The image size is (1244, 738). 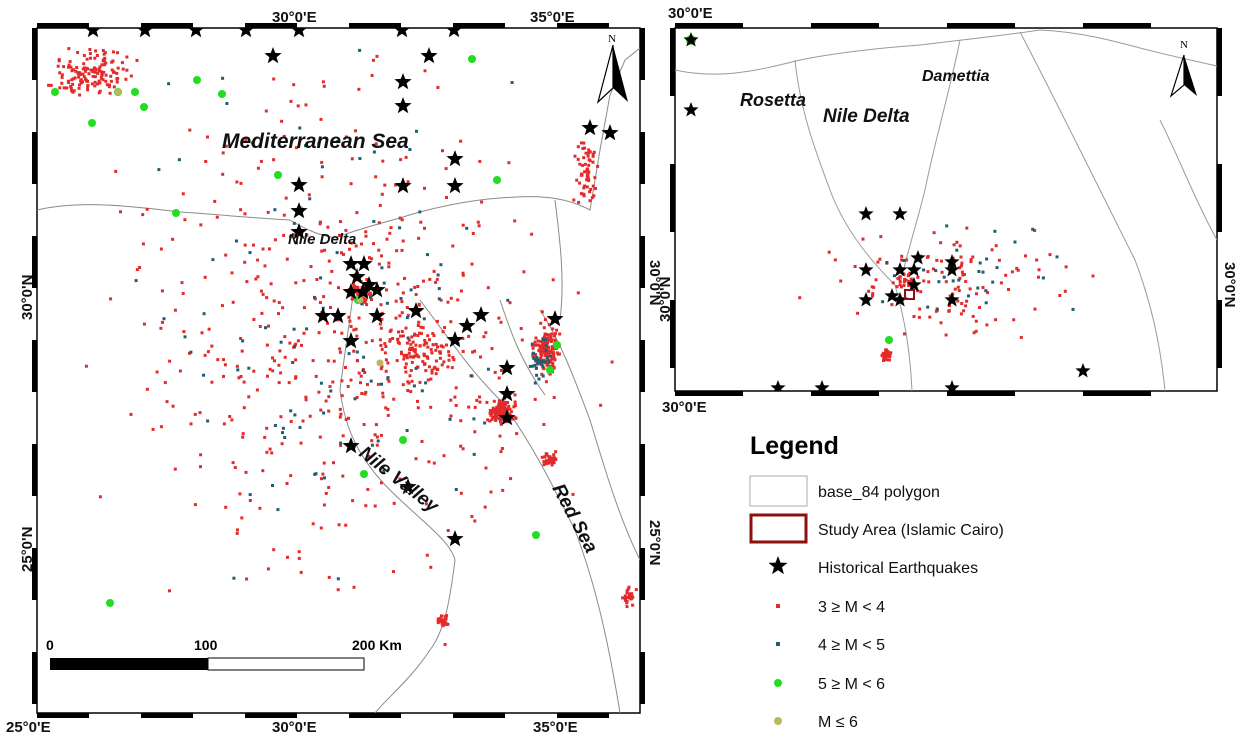 I want to click on inset-coord-top: 30°0'E, so click(x=690, y=13).